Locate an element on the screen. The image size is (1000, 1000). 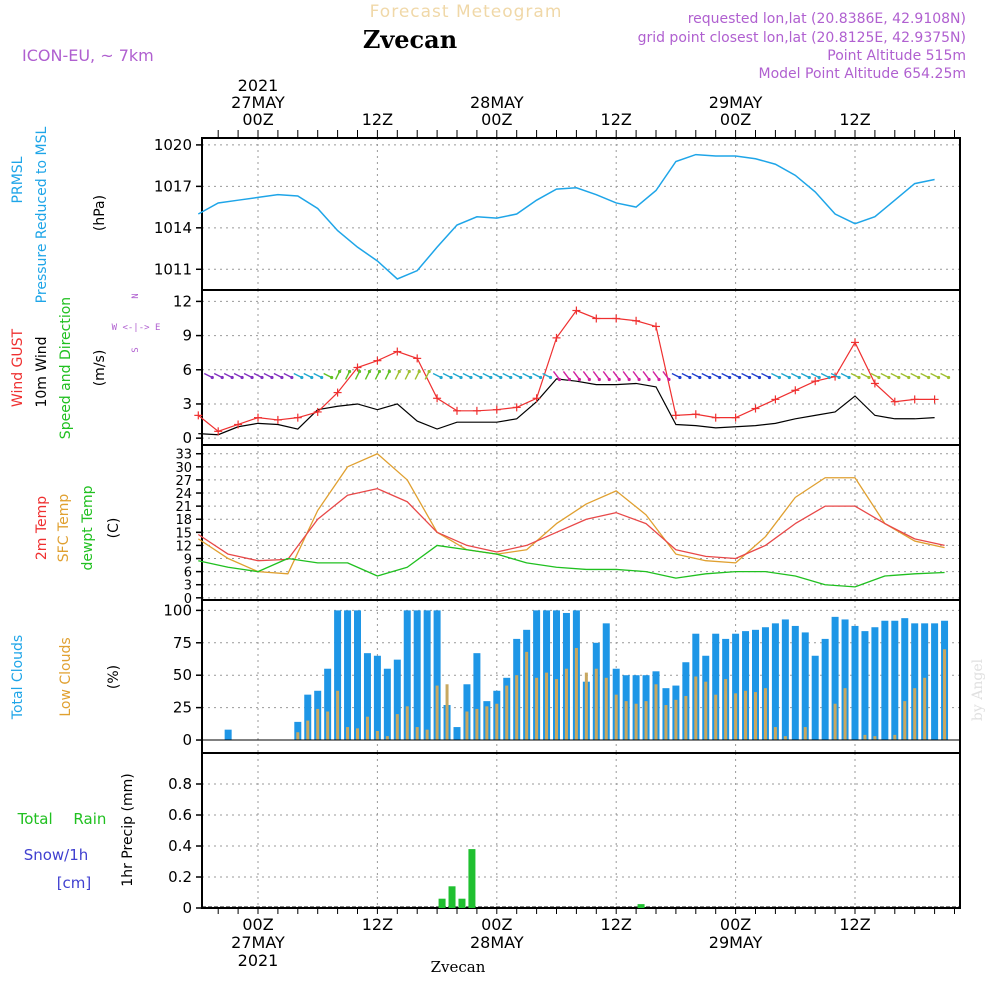
bottom-time-label: 12Z is located at coordinates (854, 924).